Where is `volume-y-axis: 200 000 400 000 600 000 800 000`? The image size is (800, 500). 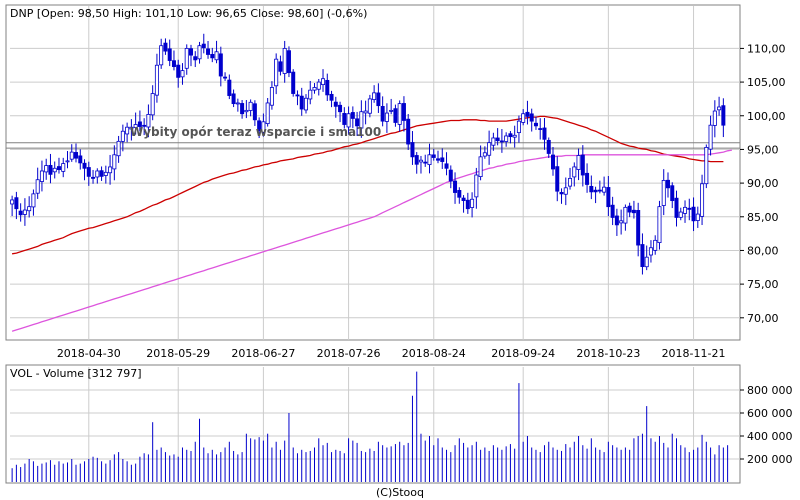
volume-y-axis: 200 000 400 000 600 000 800 000 is located at coordinates (766, 425).